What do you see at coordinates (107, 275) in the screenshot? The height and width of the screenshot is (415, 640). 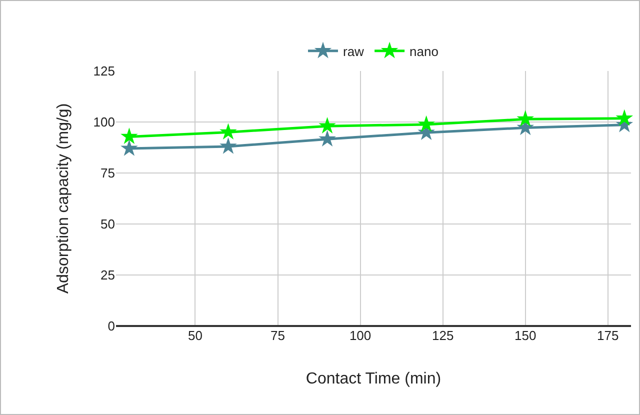 I see `y-tick-label: 25` at bounding box center [107, 275].